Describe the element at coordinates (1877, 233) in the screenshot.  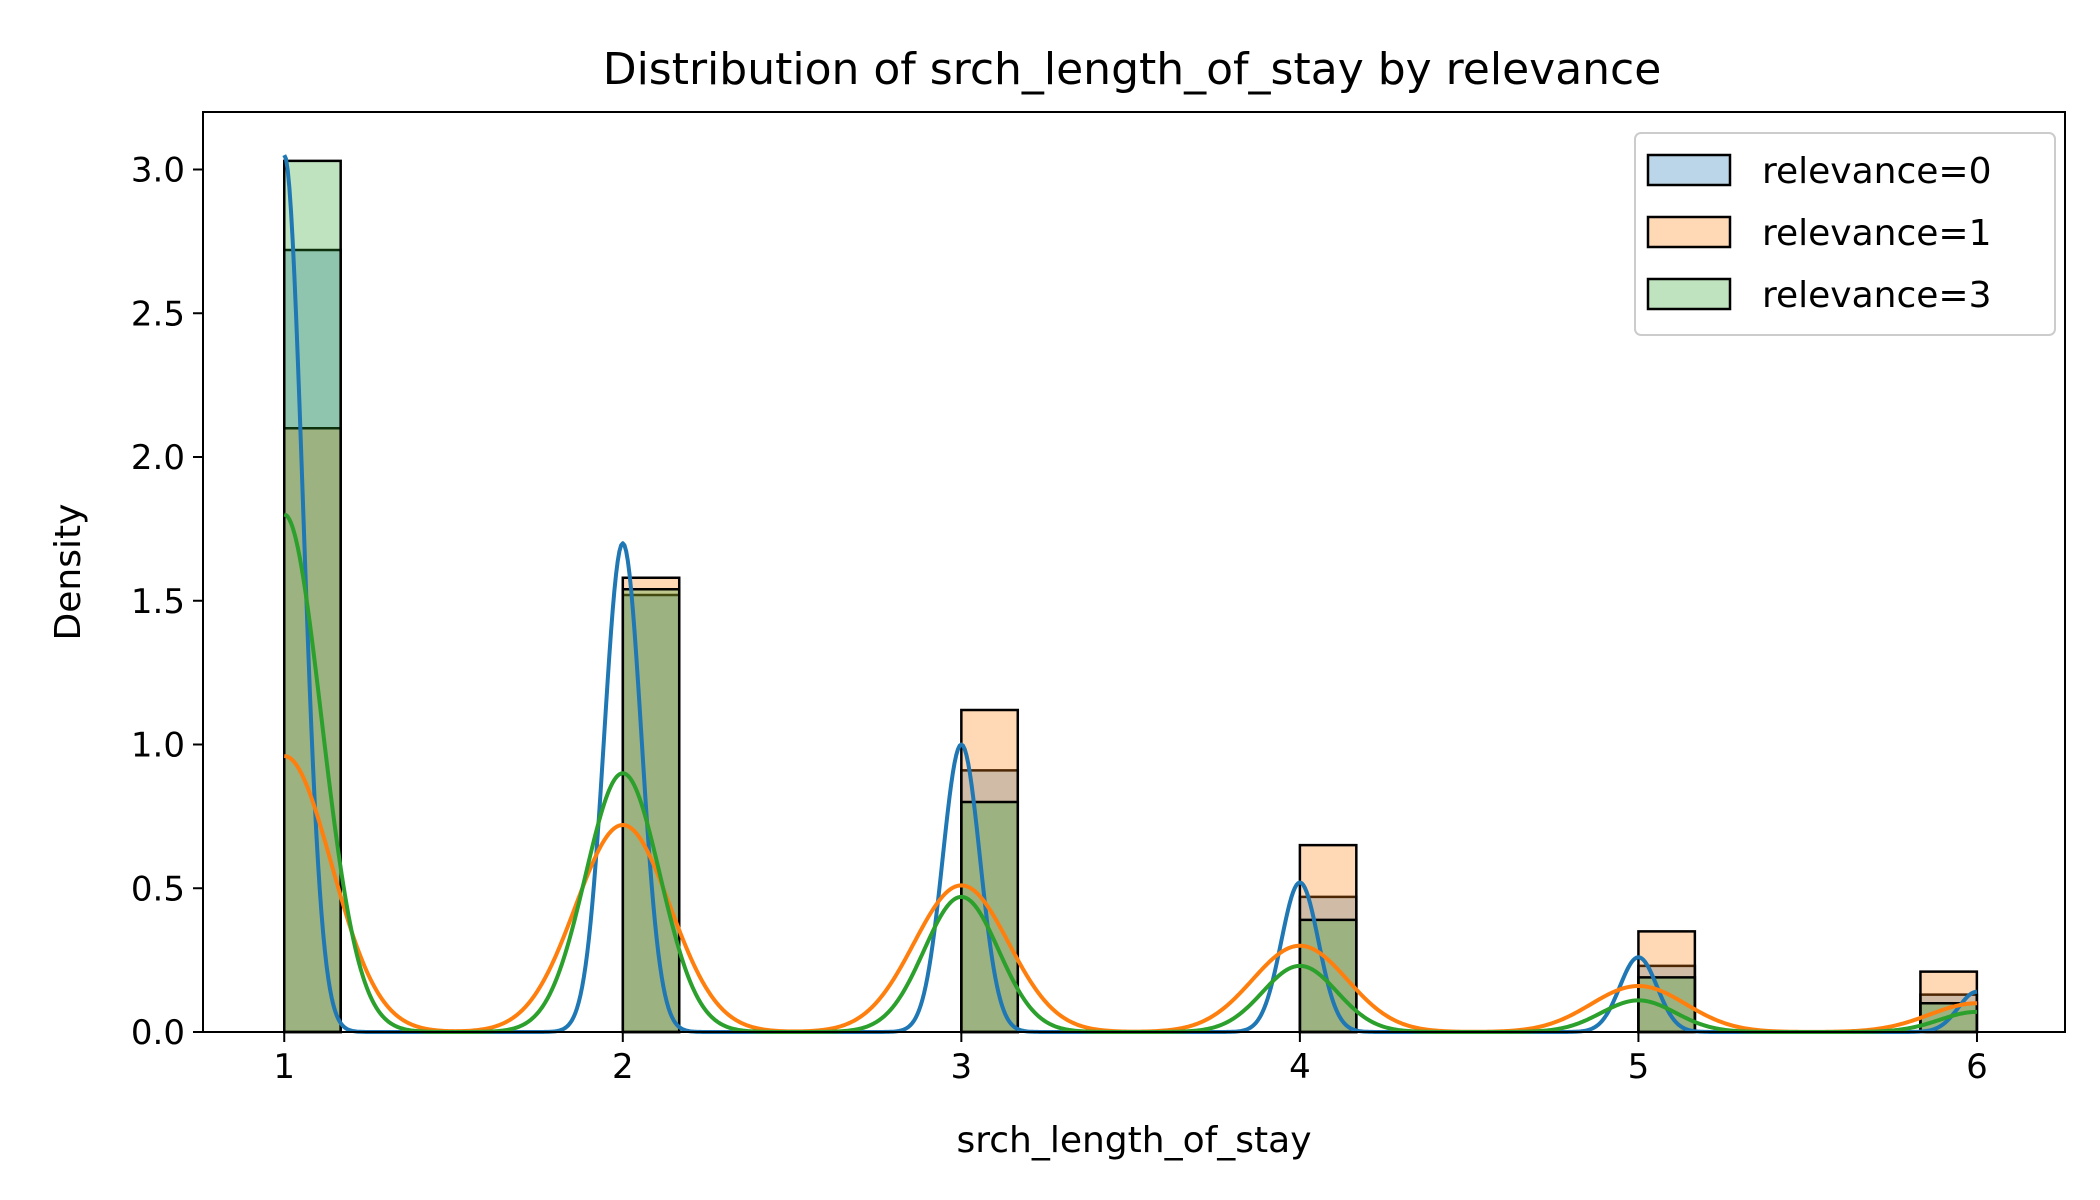
I see `legend-label: relevance=1` at that location.